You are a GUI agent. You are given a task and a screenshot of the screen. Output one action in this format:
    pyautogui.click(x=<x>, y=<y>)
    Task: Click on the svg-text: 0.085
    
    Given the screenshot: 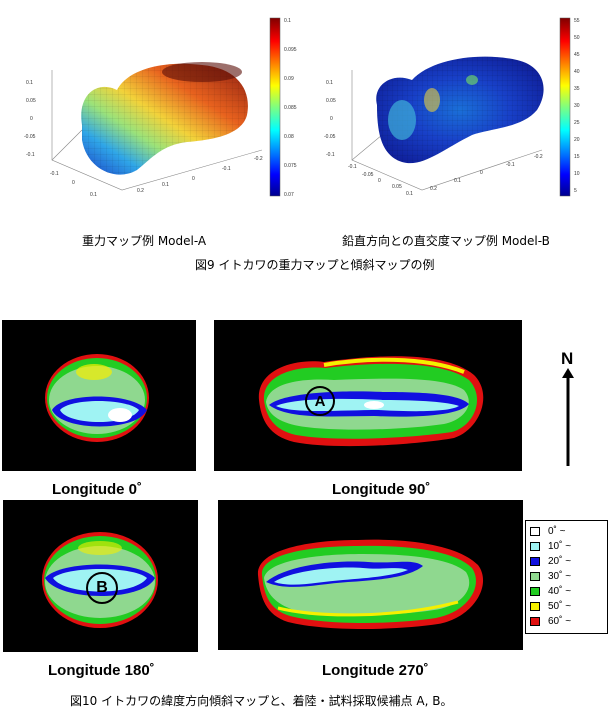 What is the action you would take?
    pyautogui.click(x=290, y=108)
    